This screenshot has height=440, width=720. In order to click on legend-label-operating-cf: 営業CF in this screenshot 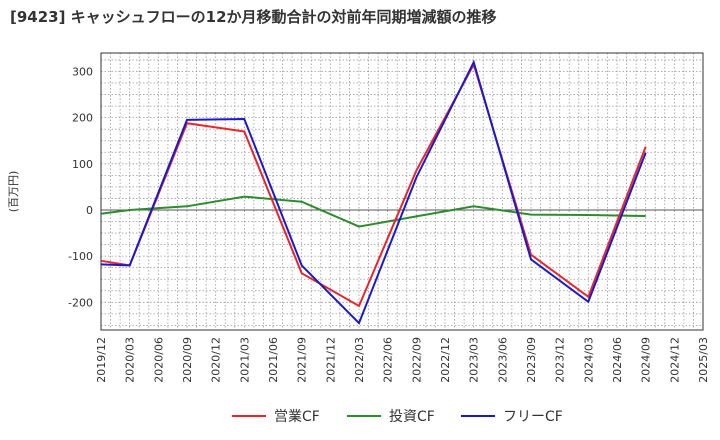, I will do `click(297, 417)`.